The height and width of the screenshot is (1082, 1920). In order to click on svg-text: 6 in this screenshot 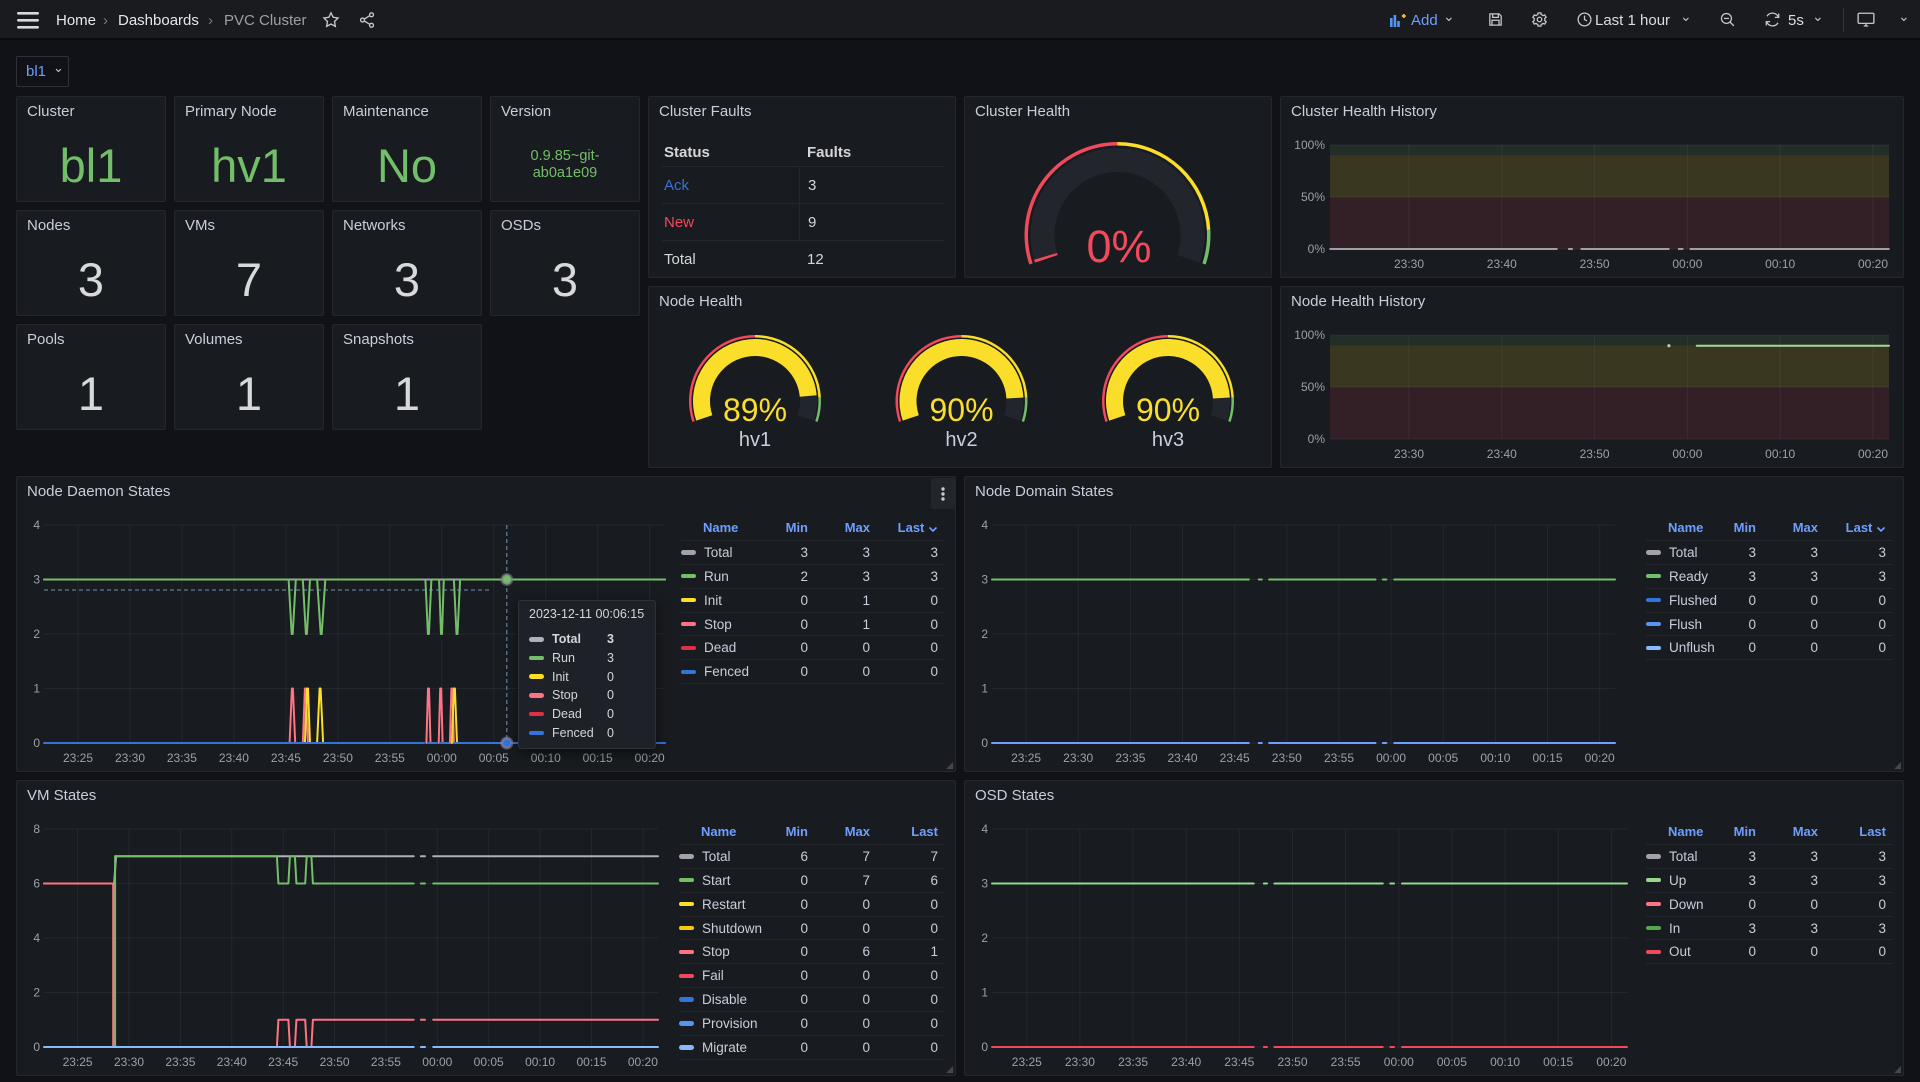, I will do `click(36, 884)`.